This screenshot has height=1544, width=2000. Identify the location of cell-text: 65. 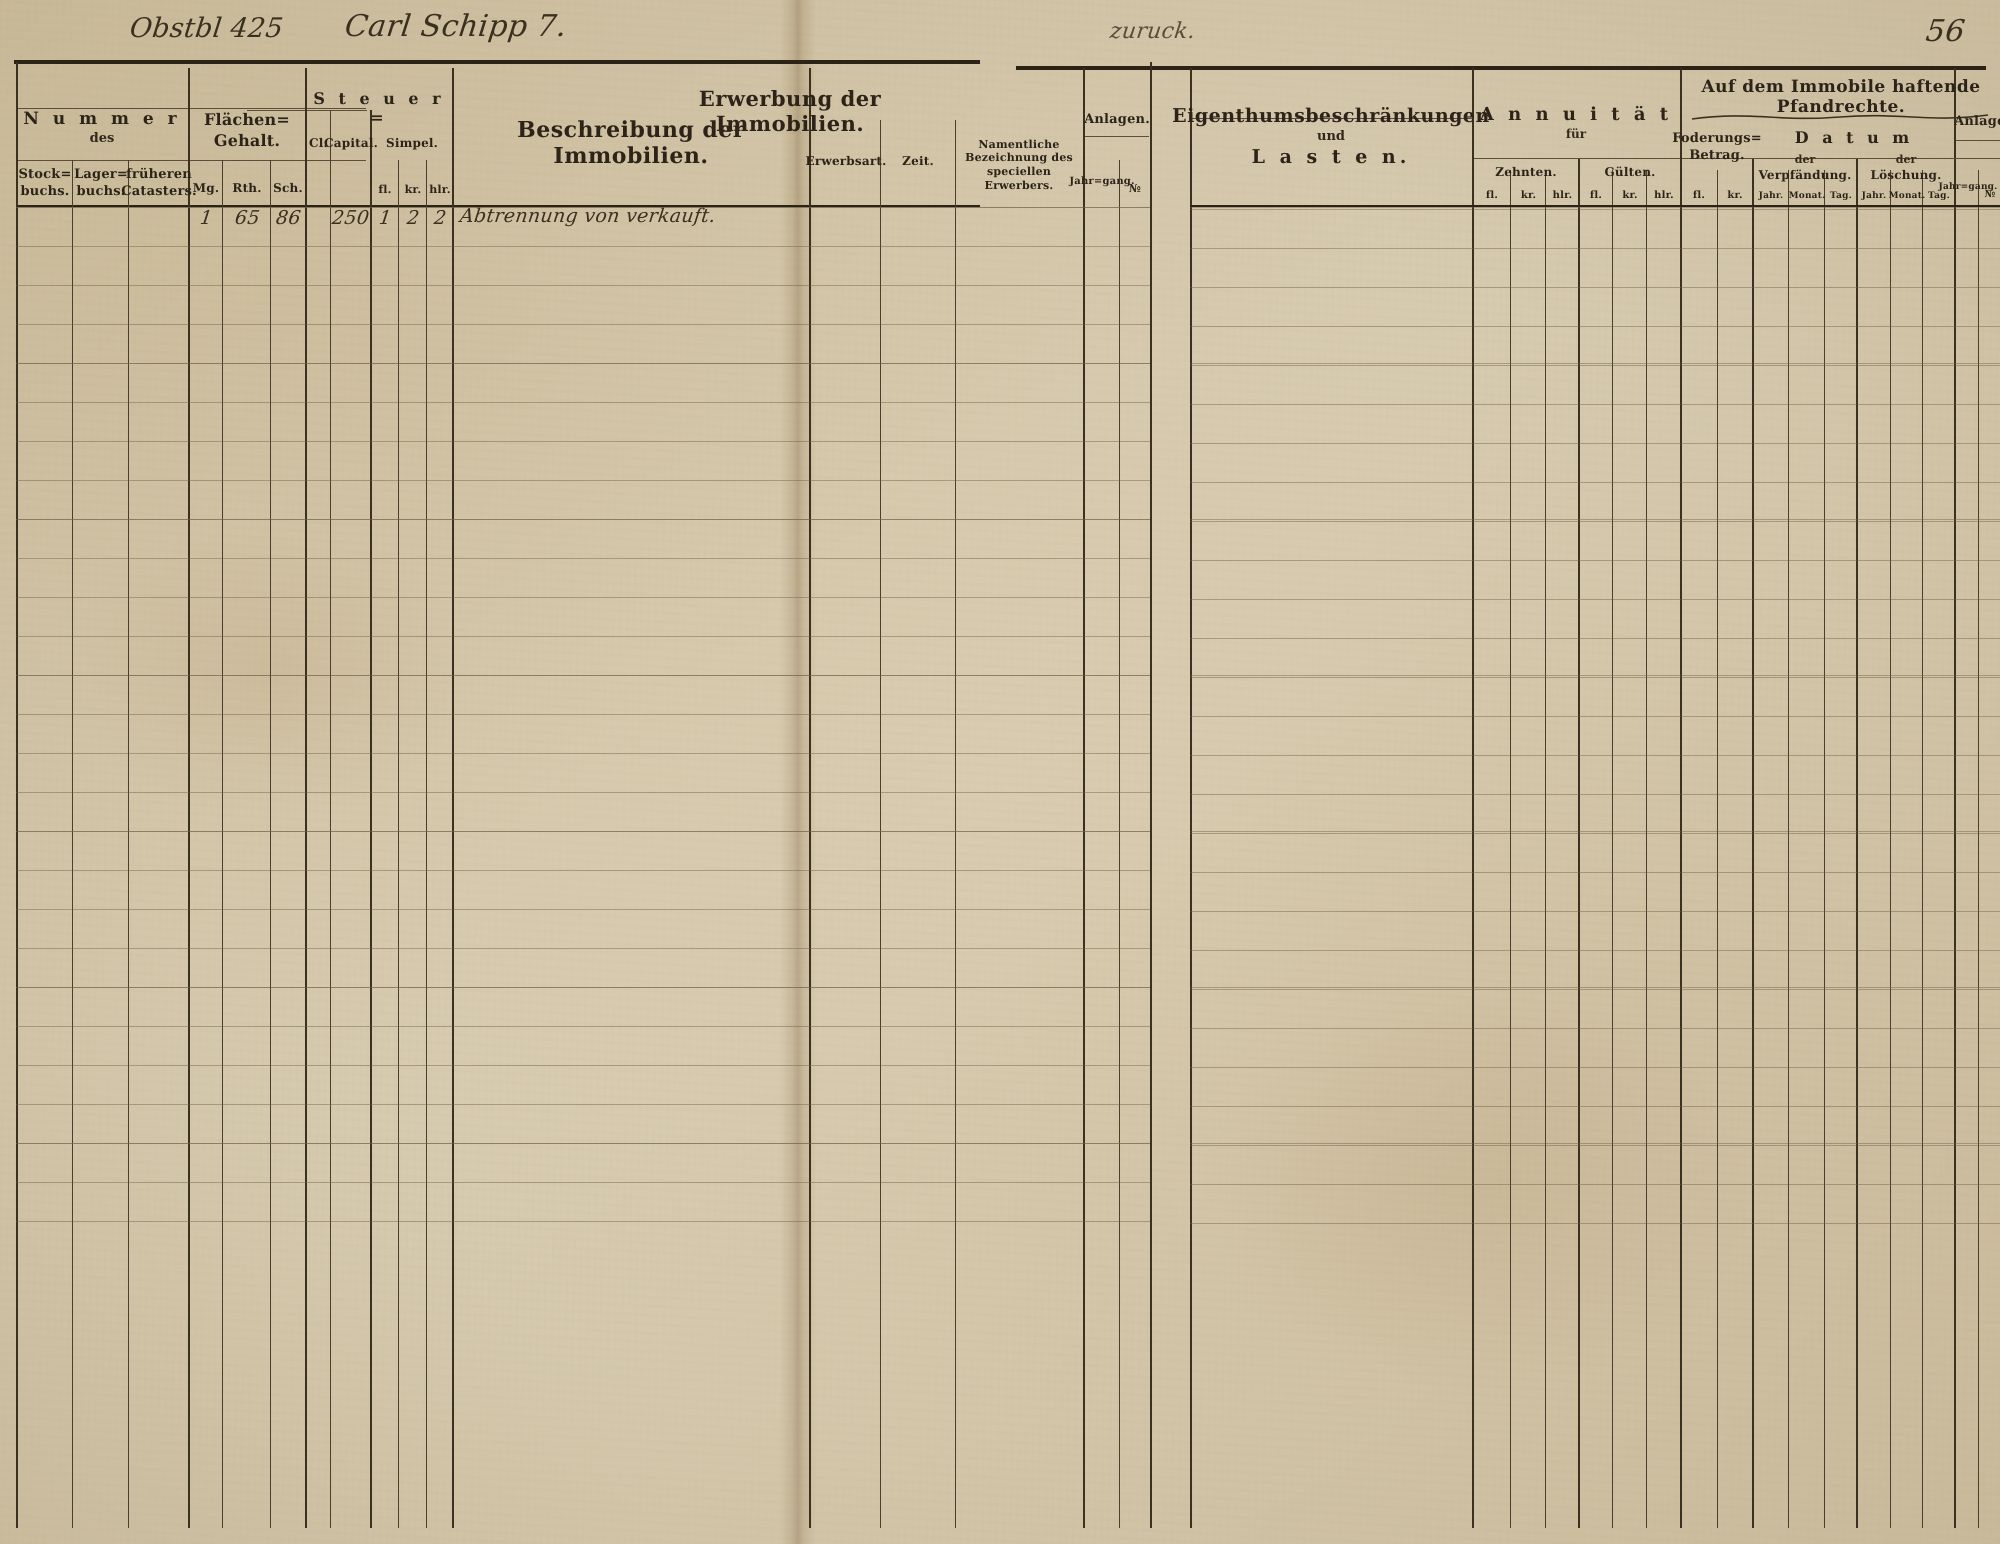
(247, 218).